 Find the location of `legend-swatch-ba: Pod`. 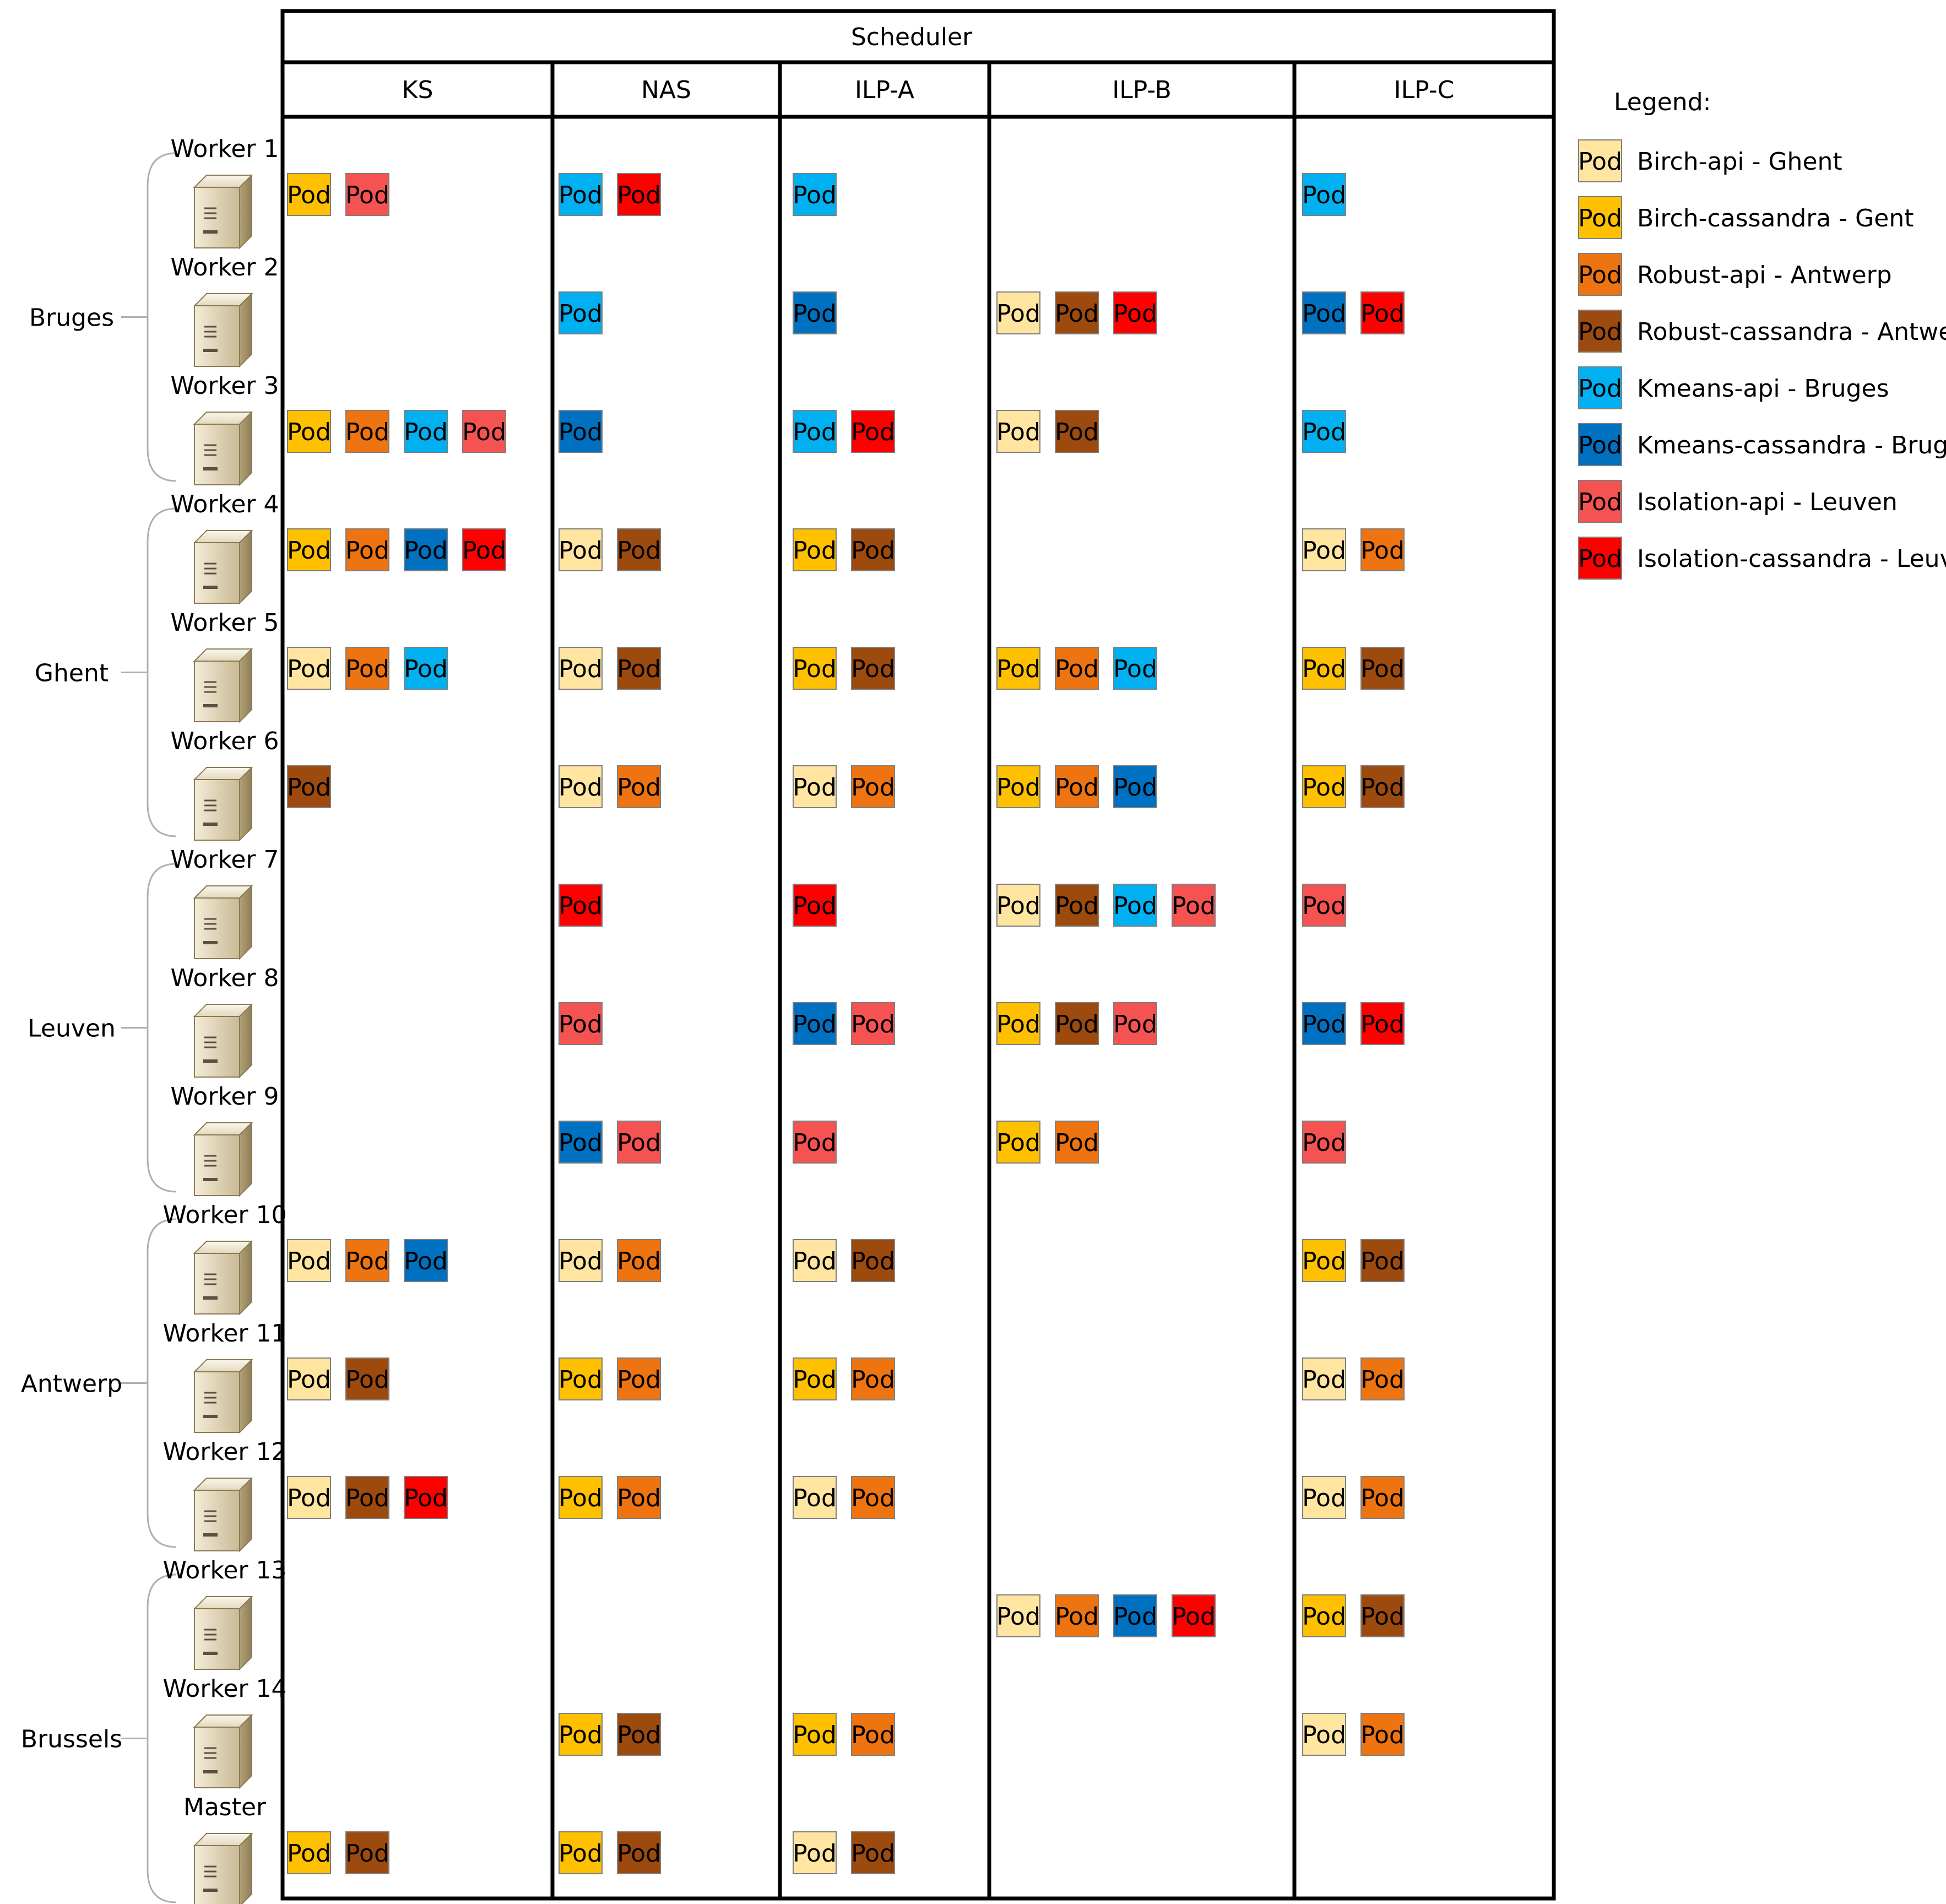

legend-swatch-ba: Pod is located at coordinates (1600, 160).